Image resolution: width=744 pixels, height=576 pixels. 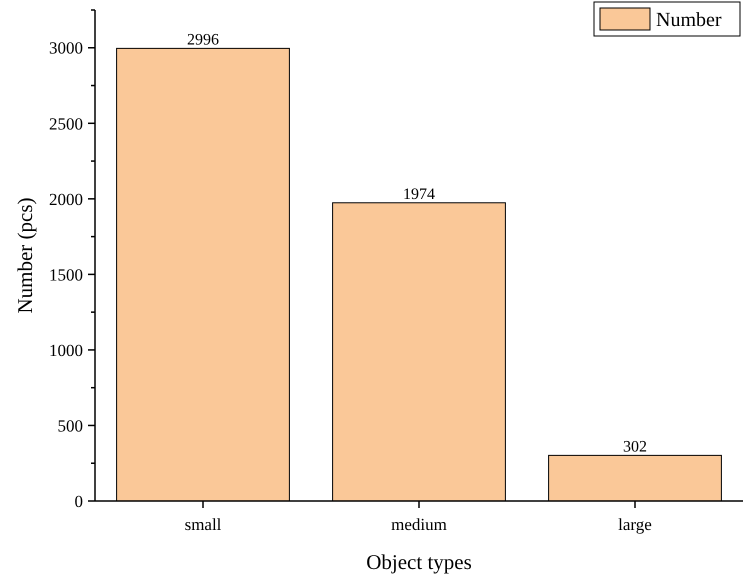 What do you see at coordinates (203, 39) in the screenshot?
I see `data-label: 2996` at bounding box center [203, 39].